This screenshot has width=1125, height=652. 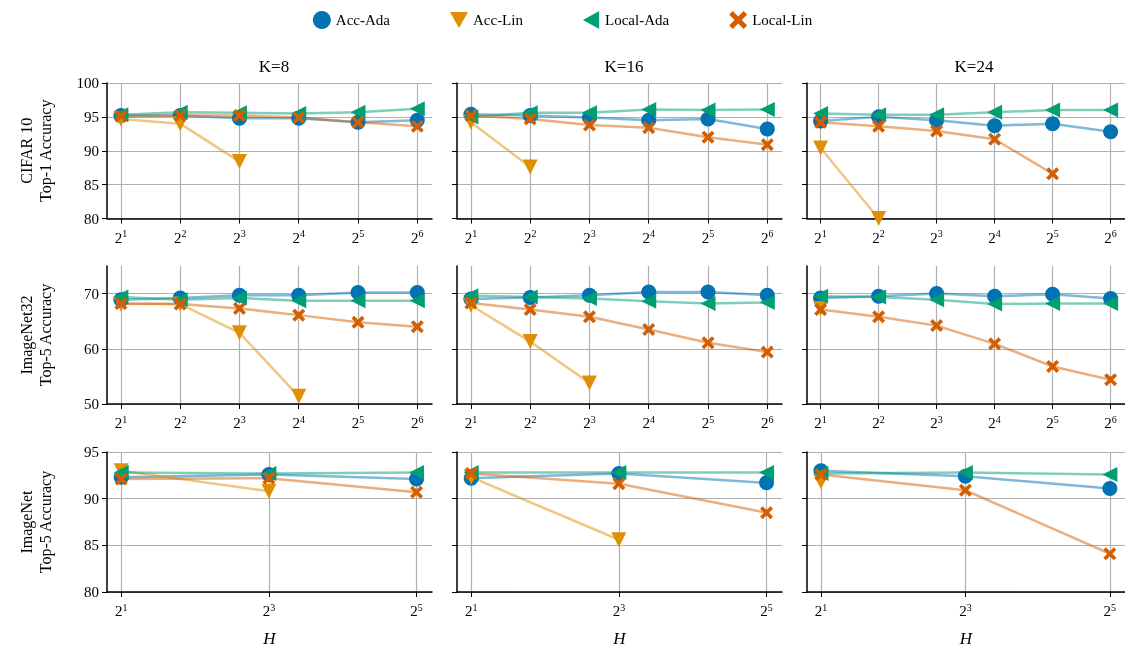 I want to click on chart-title: K=16, so click(x=624, y=66).